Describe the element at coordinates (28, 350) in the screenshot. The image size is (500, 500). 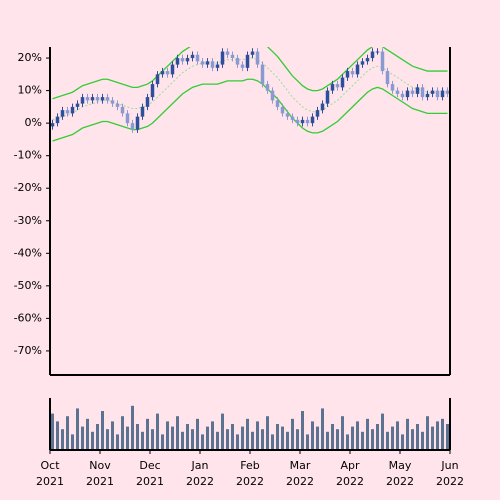
I see `y-tick-label: -70%` at that location.